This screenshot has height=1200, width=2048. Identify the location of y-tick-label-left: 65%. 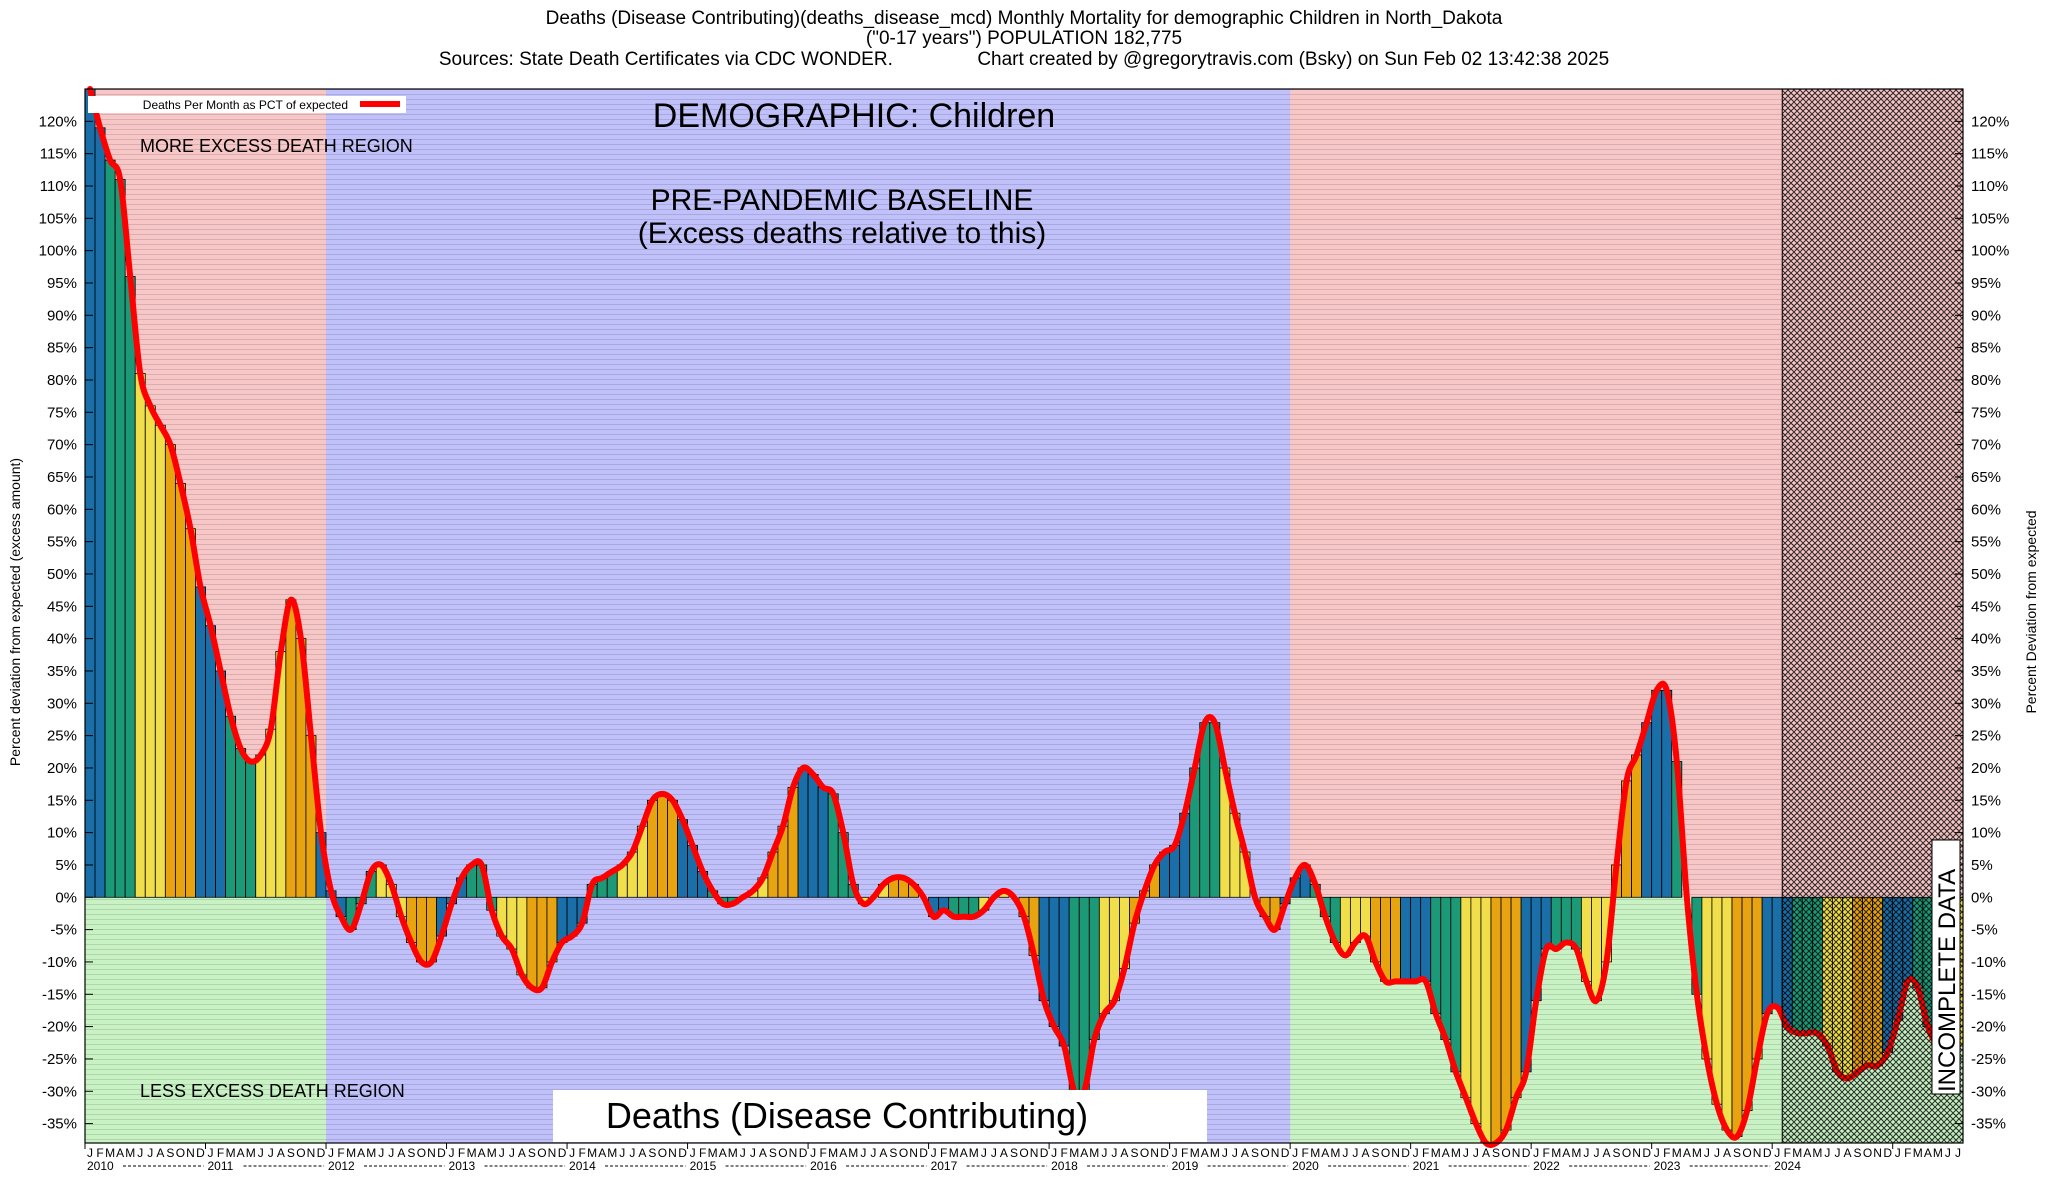
(62, 477).